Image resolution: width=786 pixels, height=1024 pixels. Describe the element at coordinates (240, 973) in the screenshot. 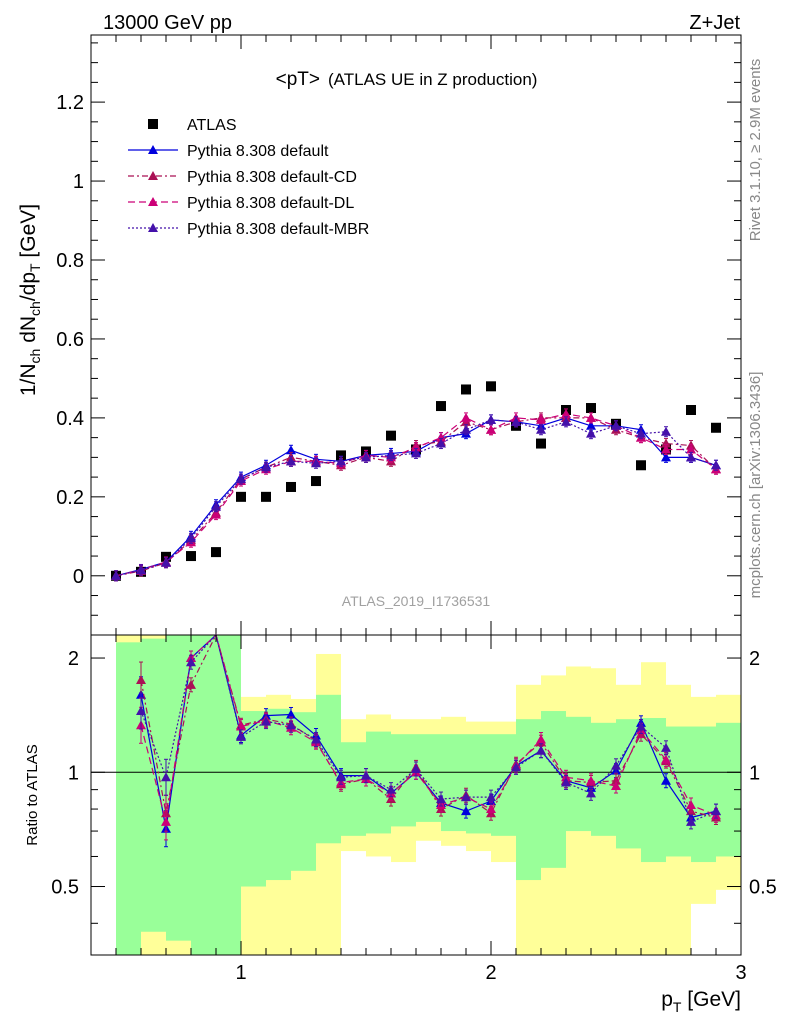

I see `x-tick-label: 1` at that location.